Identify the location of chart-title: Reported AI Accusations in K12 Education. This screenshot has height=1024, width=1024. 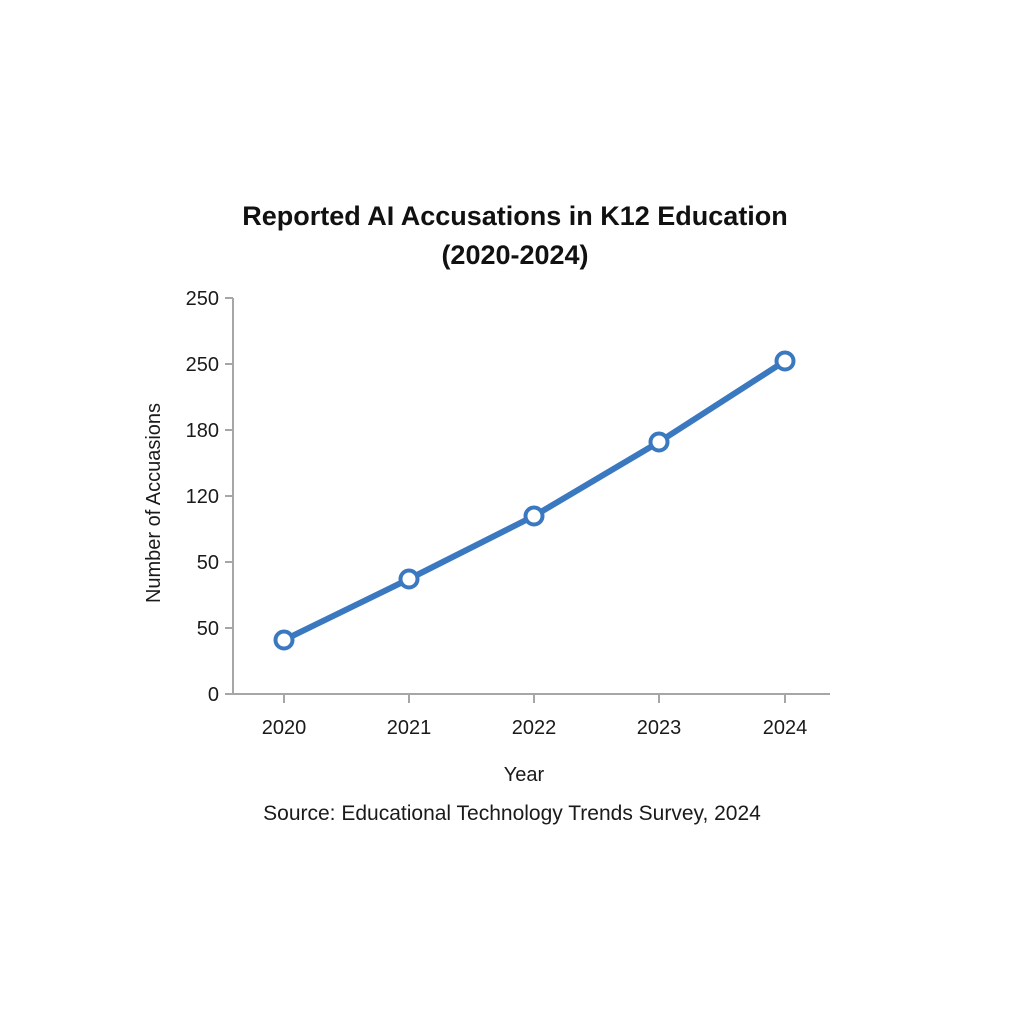
(515, 216).